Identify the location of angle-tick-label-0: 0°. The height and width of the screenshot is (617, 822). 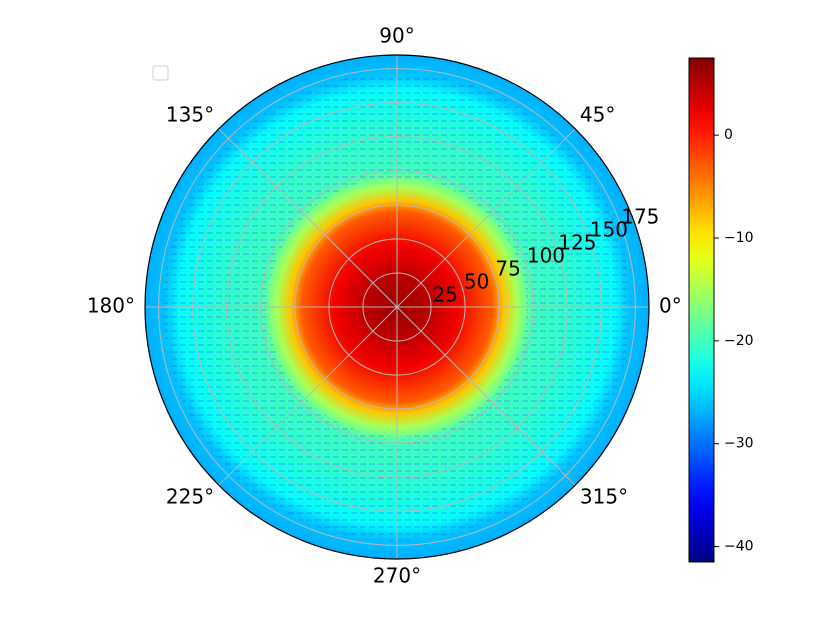
(670, 306).